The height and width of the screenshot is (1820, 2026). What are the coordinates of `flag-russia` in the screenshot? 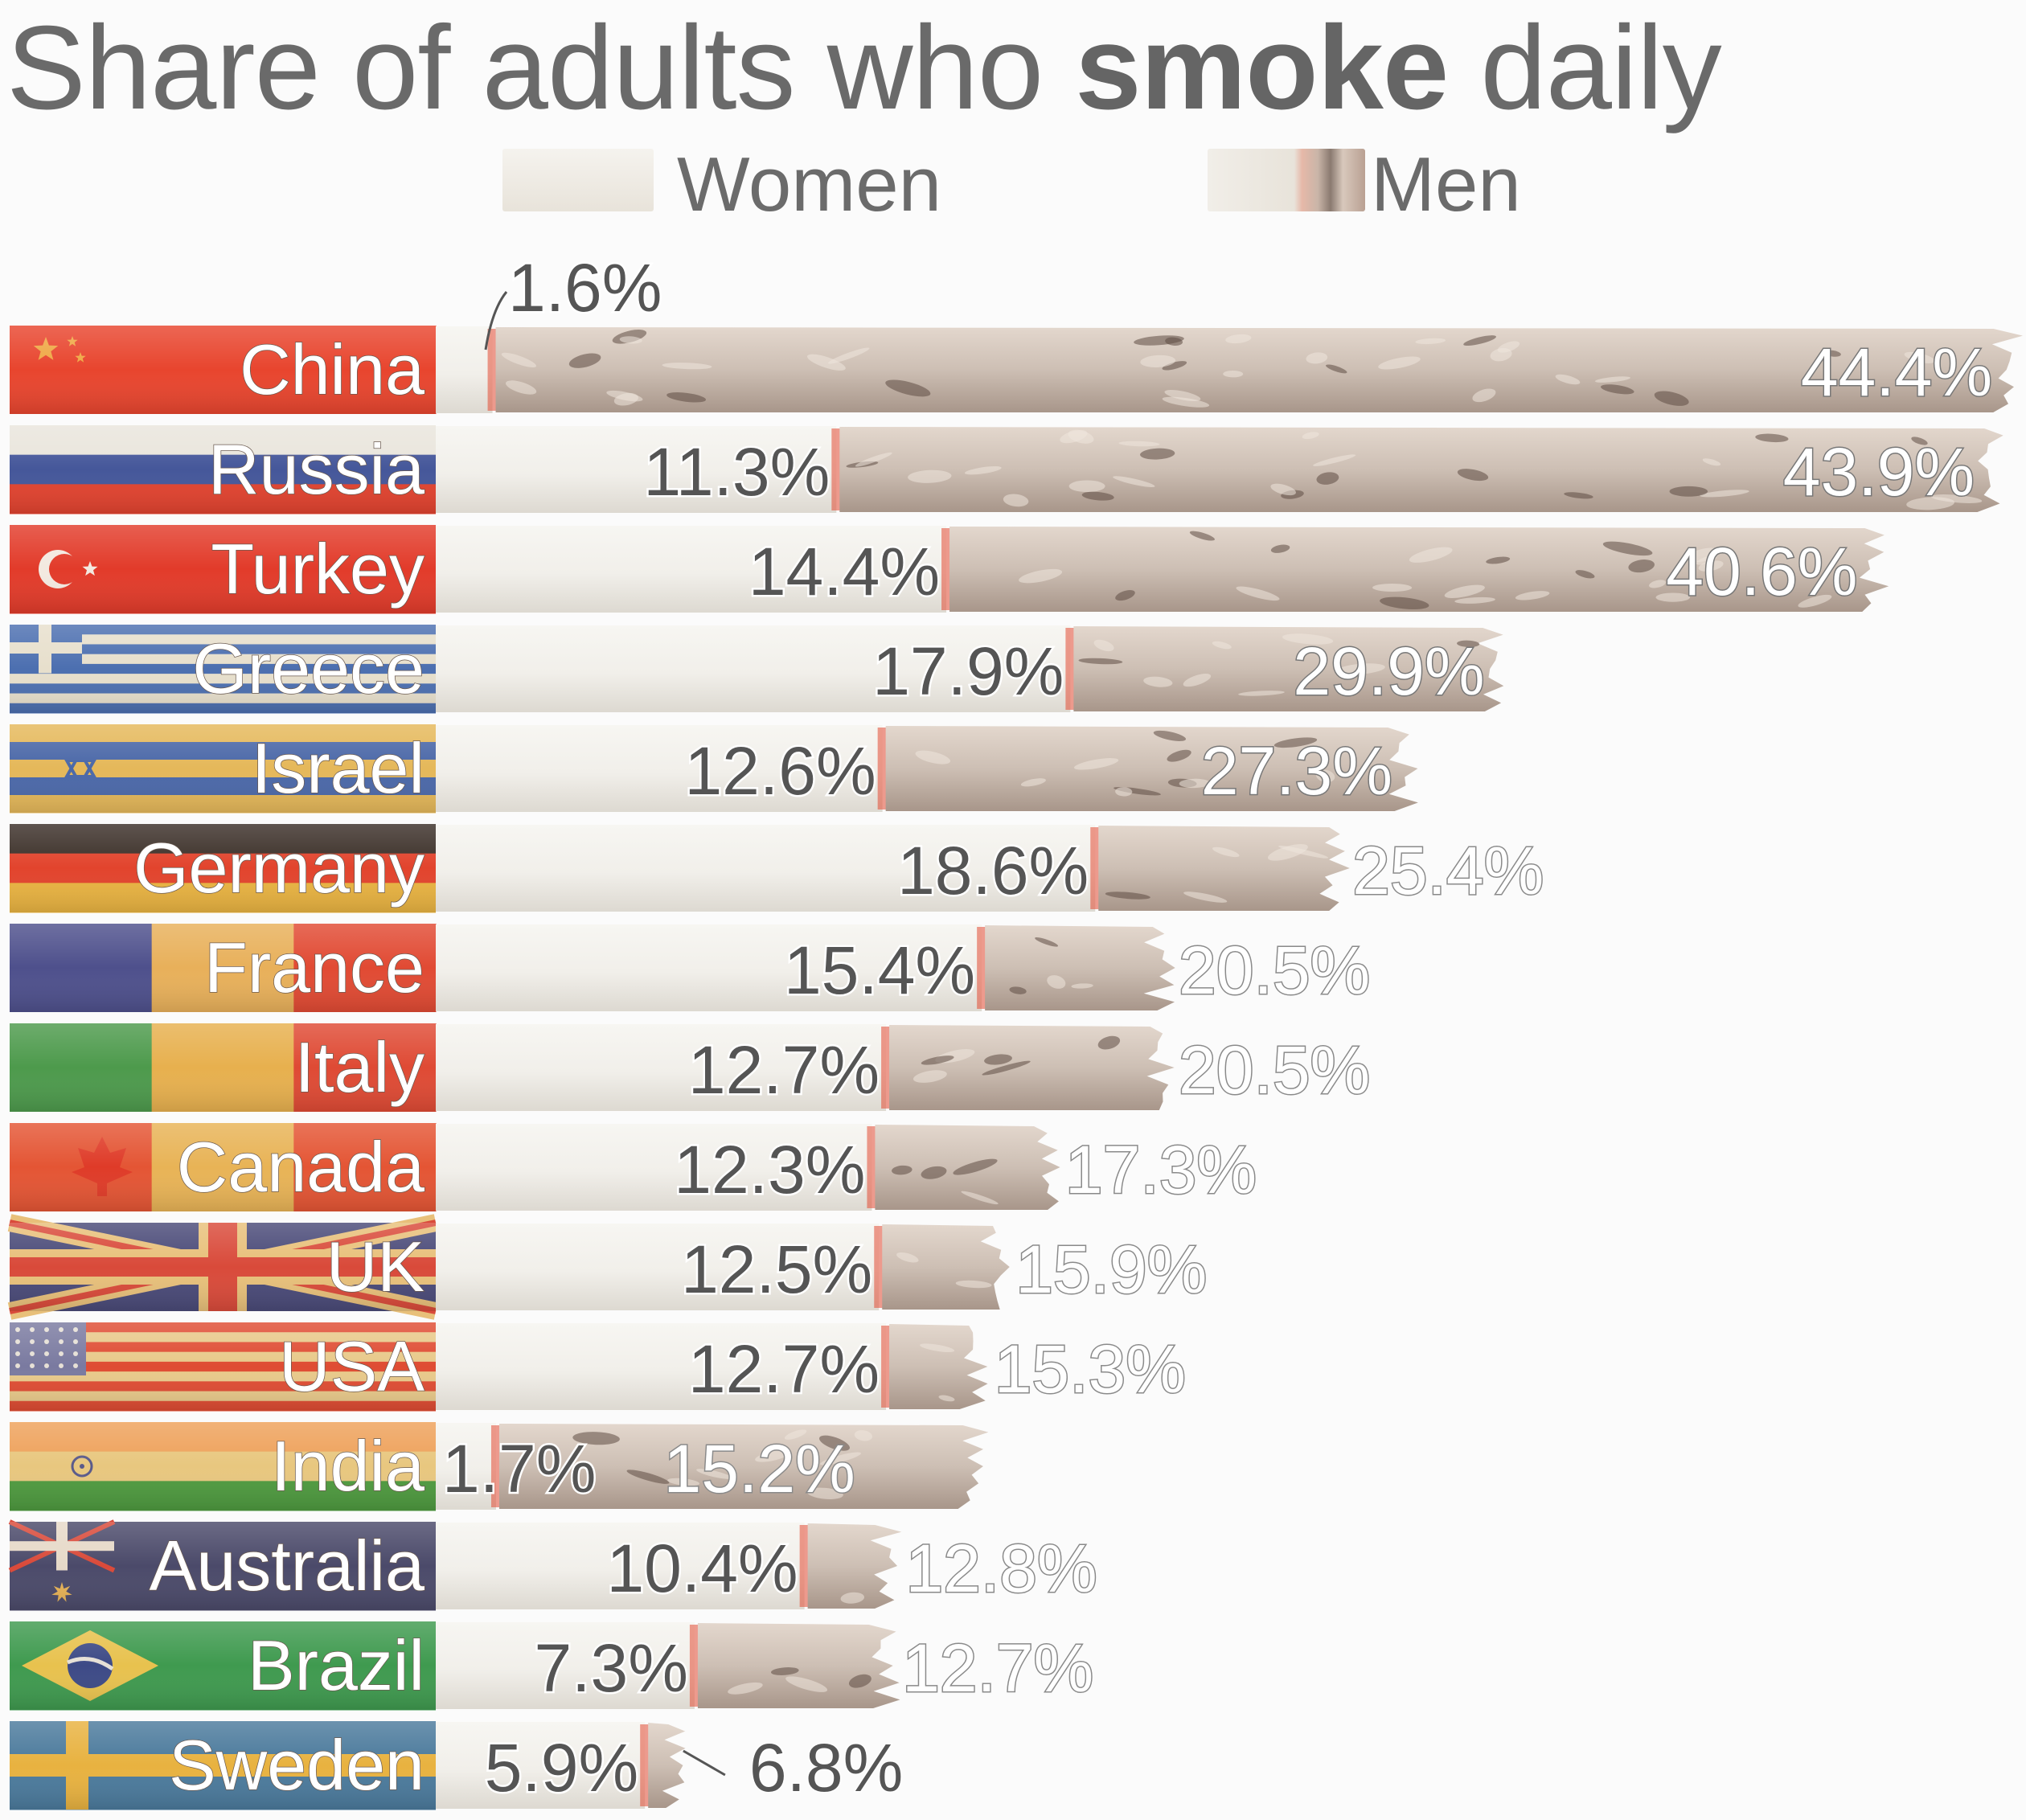 It's located at (223, 470).